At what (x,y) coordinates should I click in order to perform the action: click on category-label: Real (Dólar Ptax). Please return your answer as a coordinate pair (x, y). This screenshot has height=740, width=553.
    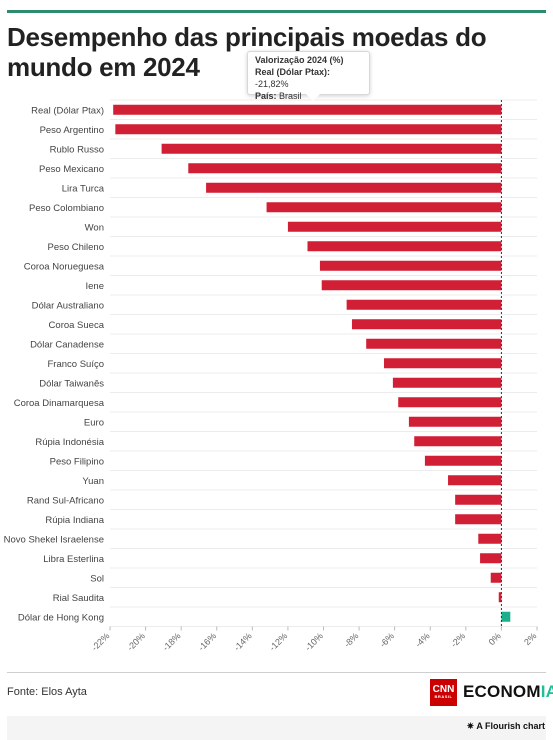
    Looking at the image, I should click on (67, 110).